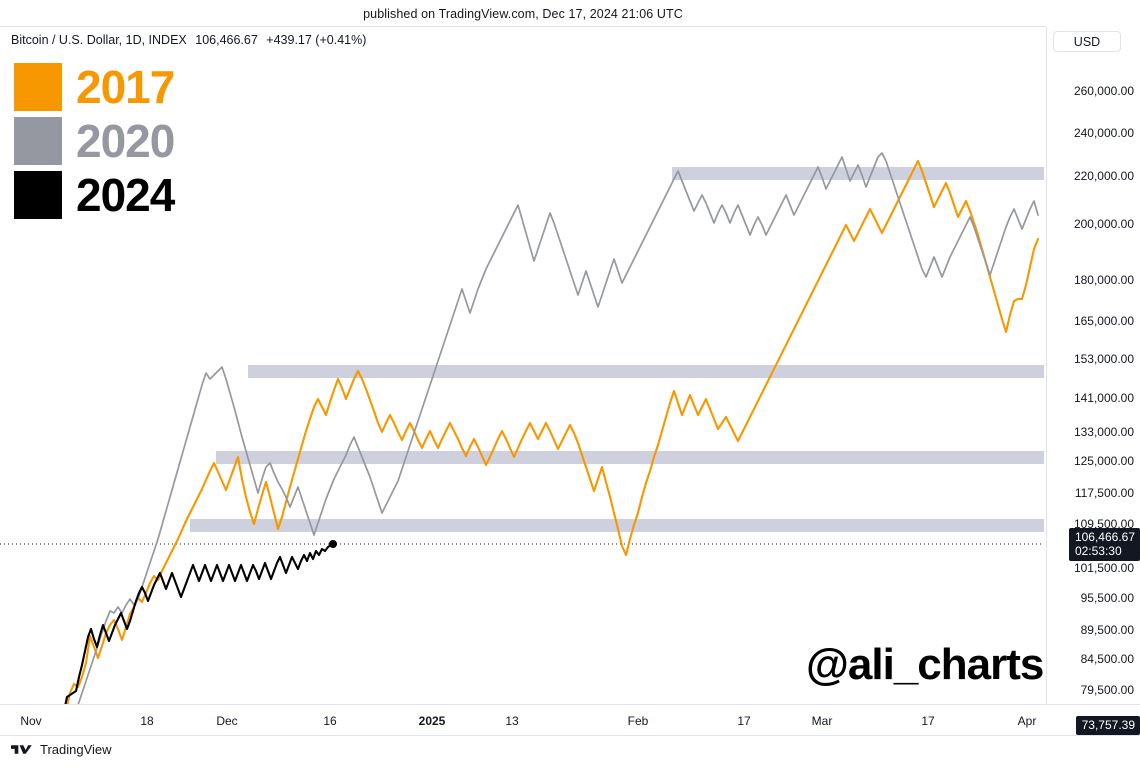 This screenshot has height=768, width=1140. I want to click on price-tag-value: 73,757.39, so click(1108, 724).